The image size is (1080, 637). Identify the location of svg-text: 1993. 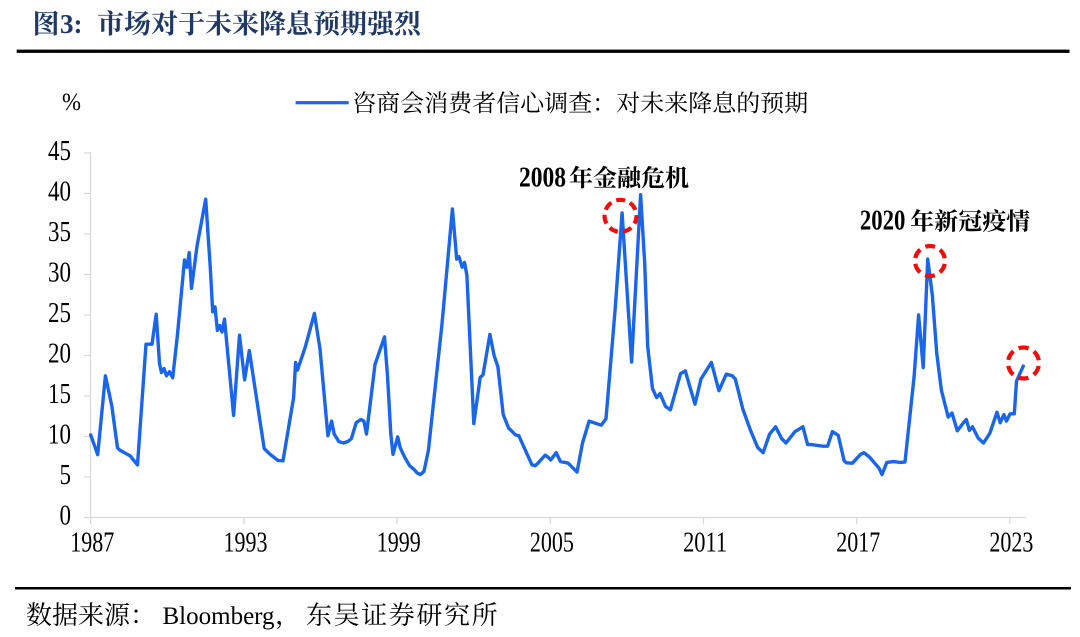
(246, 543).